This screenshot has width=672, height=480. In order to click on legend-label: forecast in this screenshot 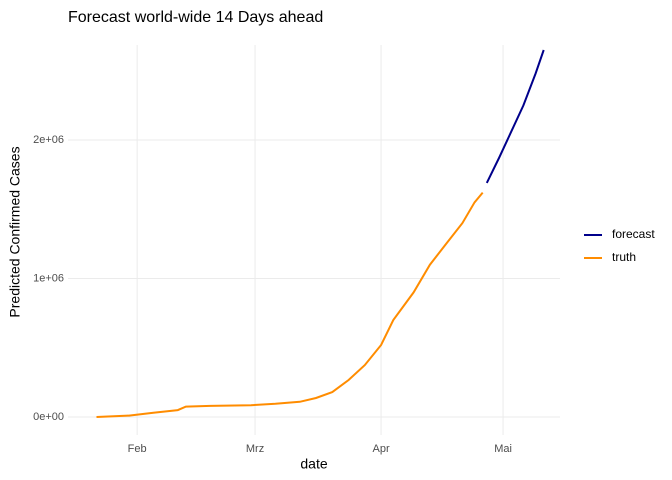, I will do `click(633, 234)`.